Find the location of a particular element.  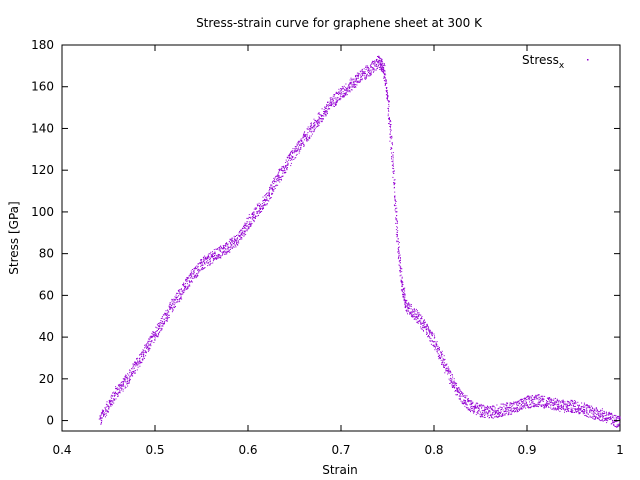

y-tick-label: 120 is located at coordinates (42, 170).